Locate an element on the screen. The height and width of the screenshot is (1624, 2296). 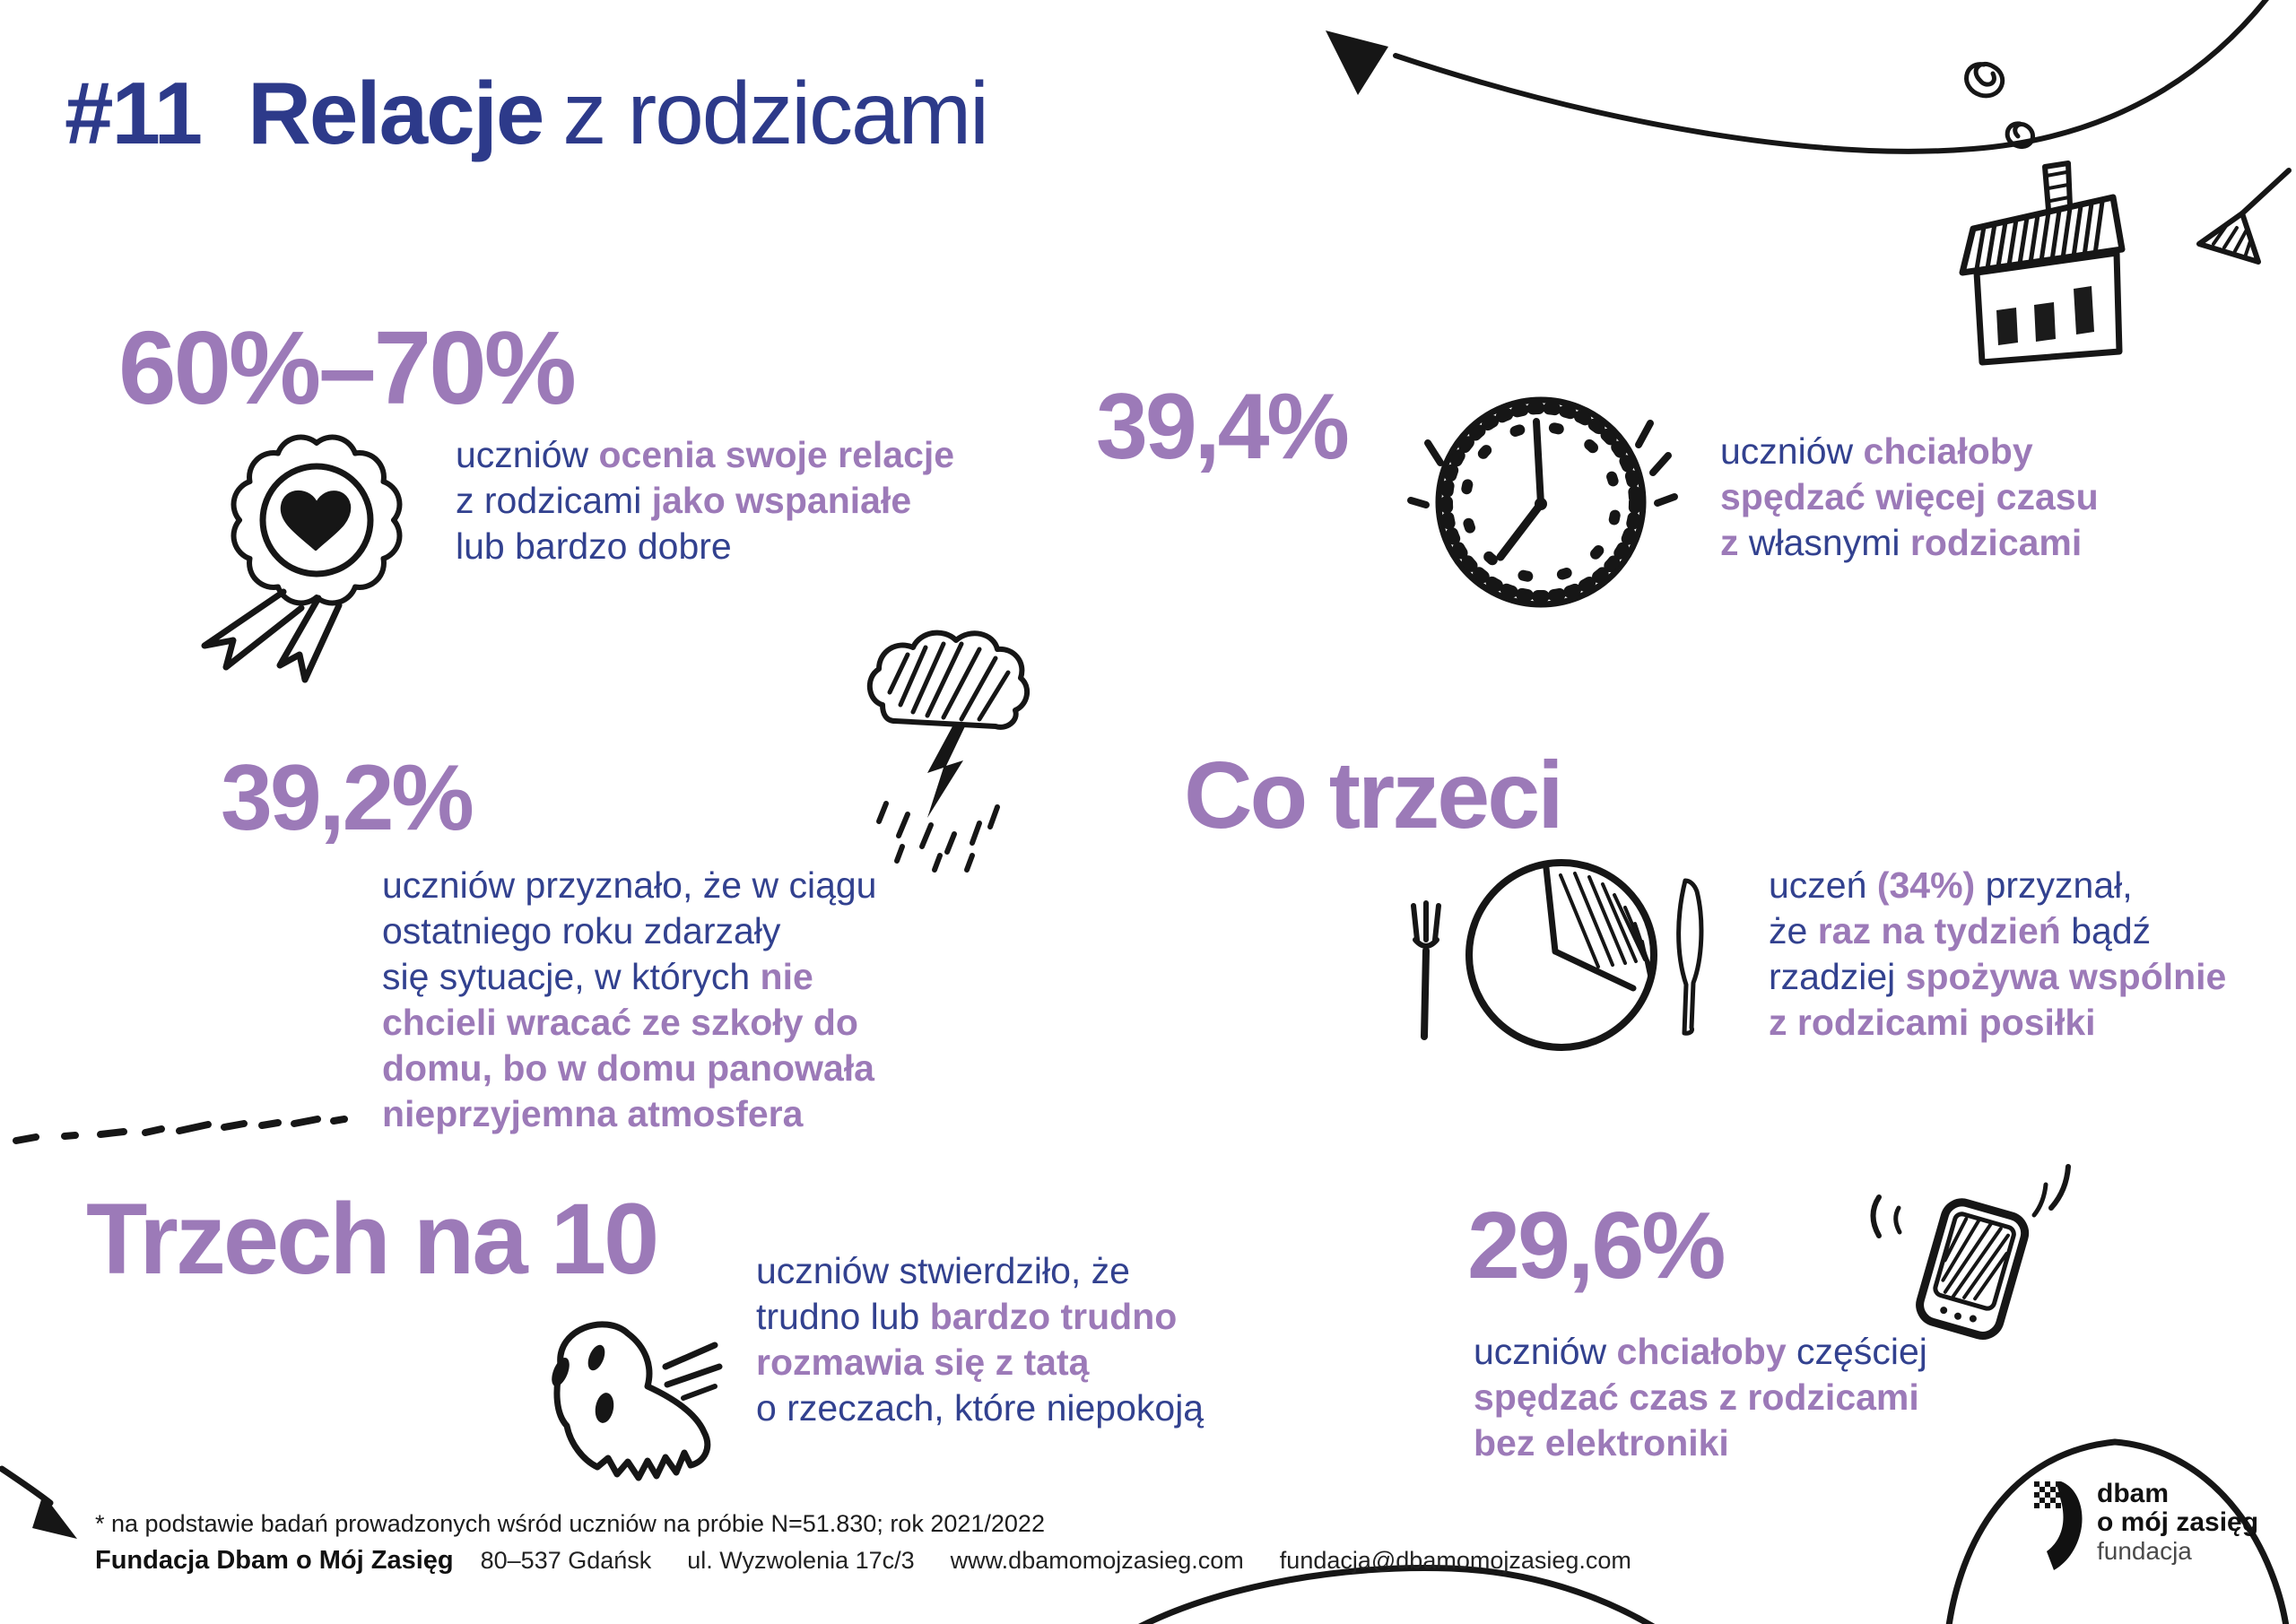
corner-curves-doodle is located at coordinates (1714, 1531).